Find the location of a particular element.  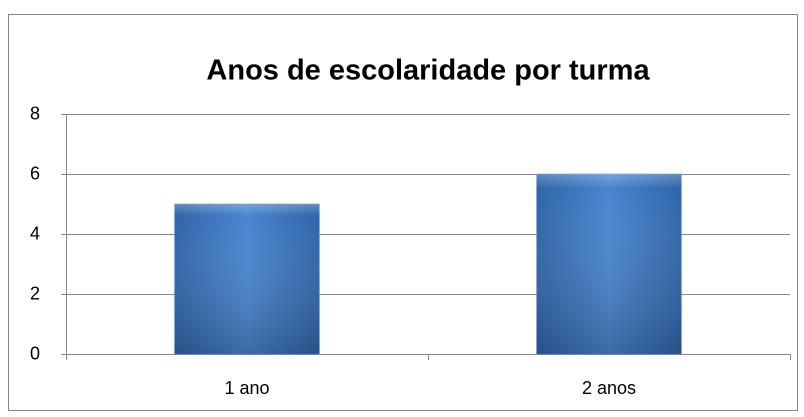

y-tick-label: 6 is located at coordinates (35, 173).